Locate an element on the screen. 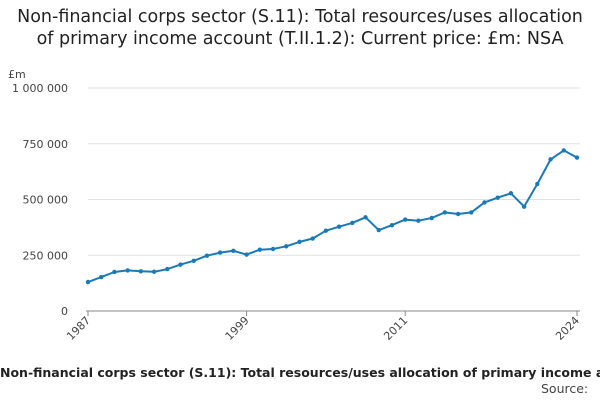 The image size is (600, 400). y-tick-label: 750 000 is located at coordinates (46, 144).